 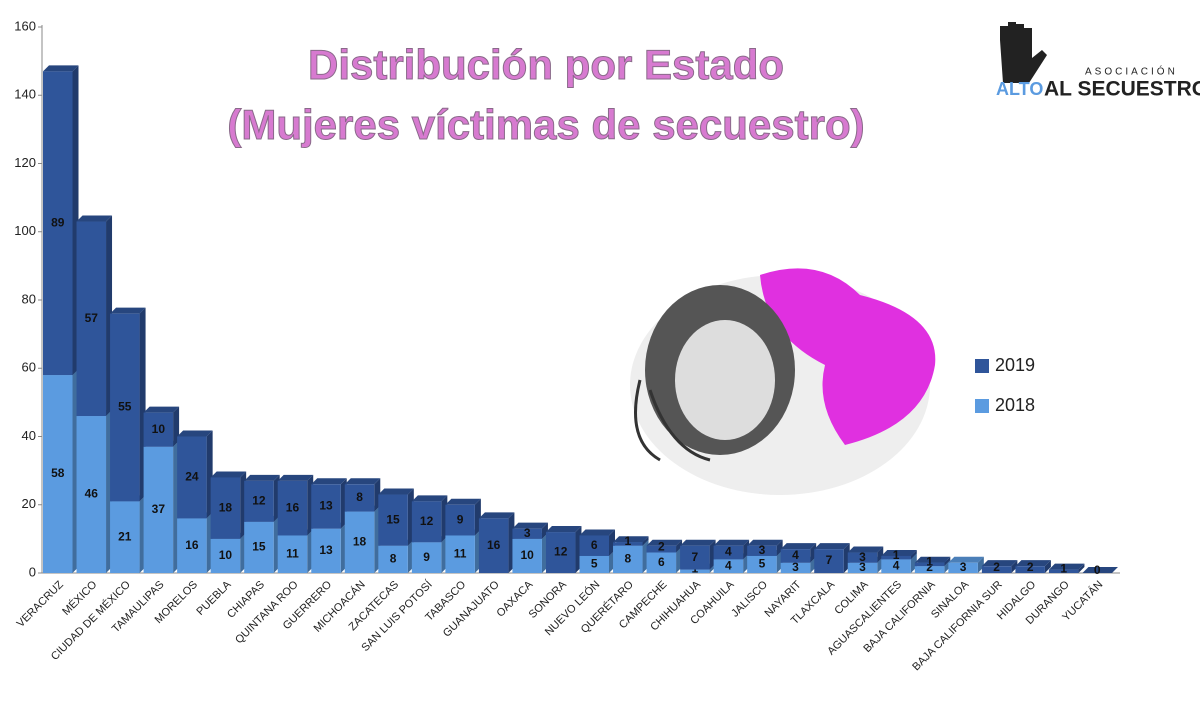 I want to click on y-tick-label: 40, so click(x=29, y=435).